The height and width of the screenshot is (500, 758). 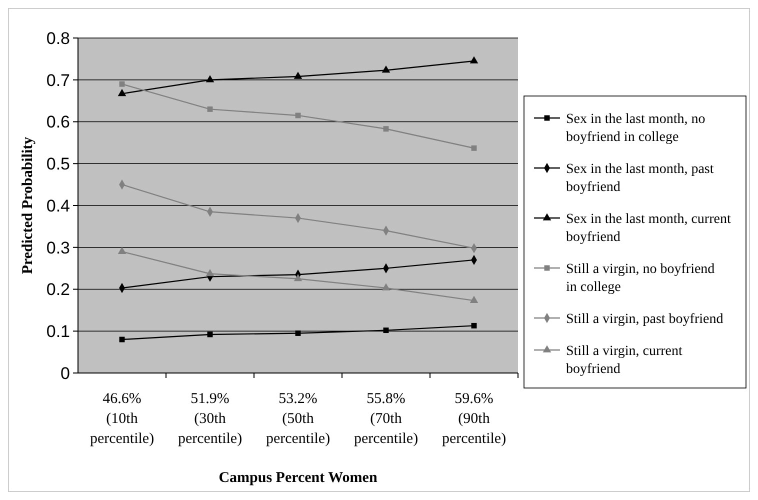 What do you see at coordinates (58, 80) in the screenshot?
I see `y-tick-label: 0.7` at bounding box center [58, 80].